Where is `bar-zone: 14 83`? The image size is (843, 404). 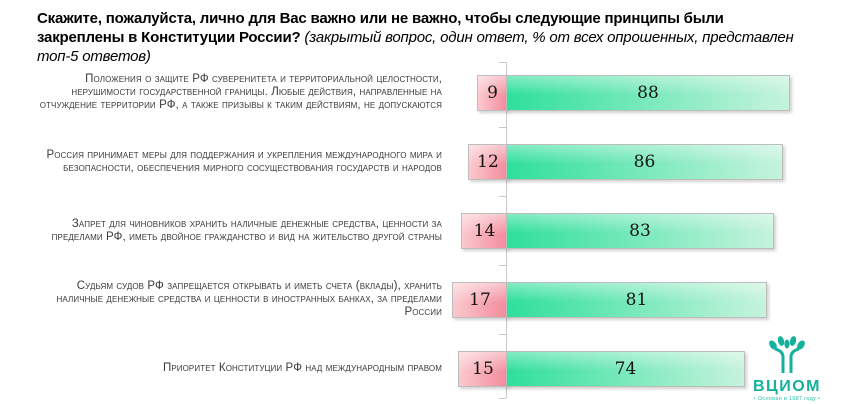 bar-zone: 14 83 is located at coordinates (642, 230).